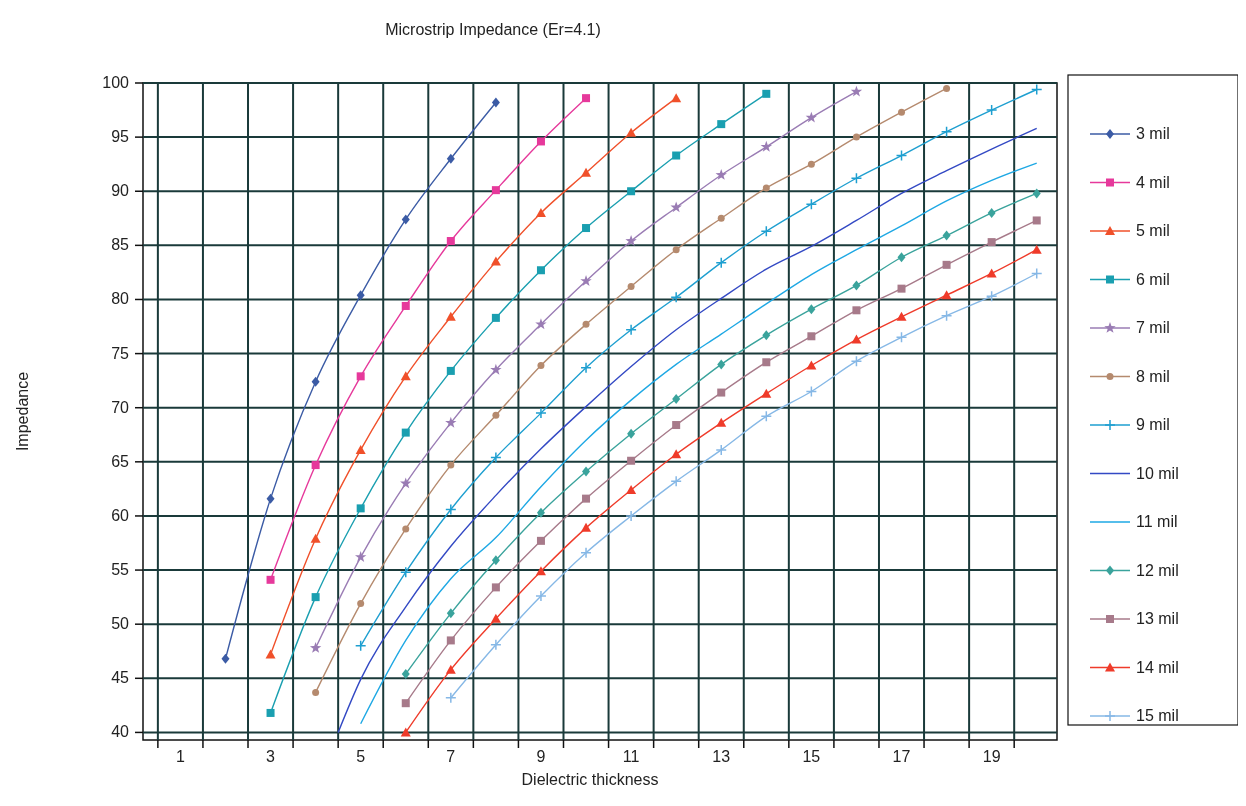 Image resolution: width=1246 pixels, height=806 pixels. Describe the element at coordinates (120, 299) in the screenshot. I see `y-tick-label: 80` at that location.